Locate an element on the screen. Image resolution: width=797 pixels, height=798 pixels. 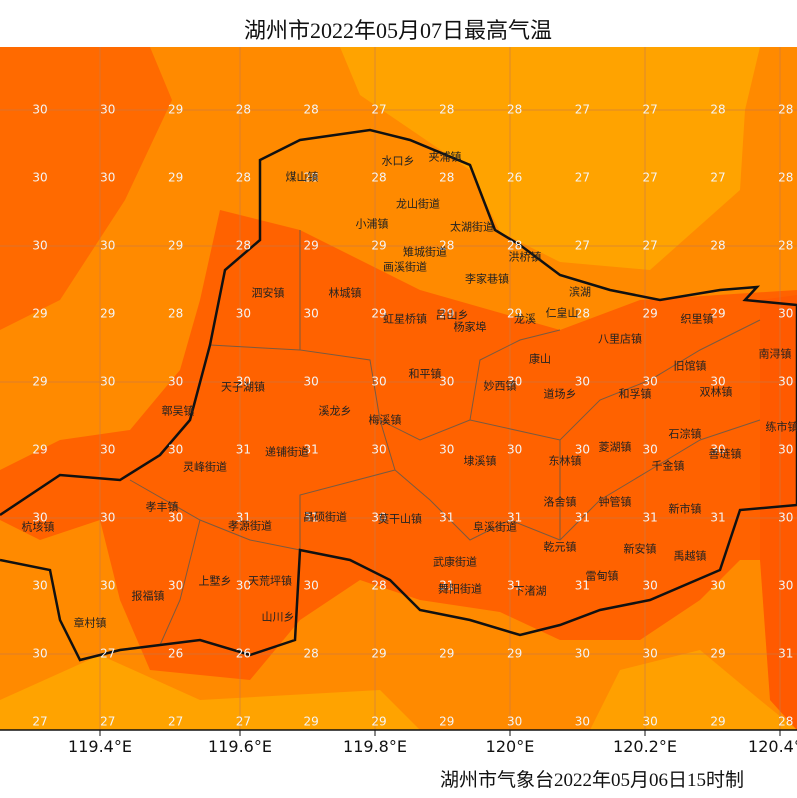
town-label: 洪桥镇 is located at coordinates (525, 257).